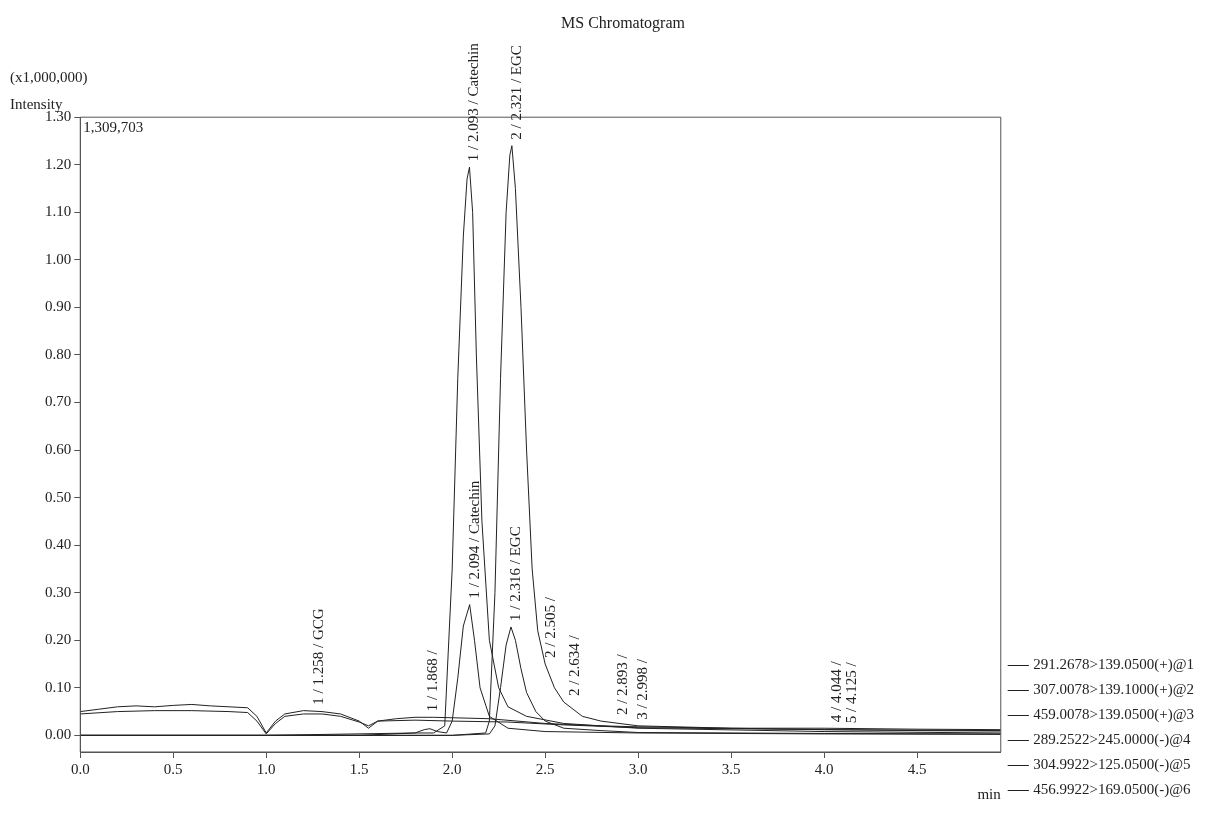 The height and width of the screenshot is (818, 1218). Describe the element at coordinates (58, 591) in the screenshot. I see `y-tick-label: 0.30` at that location.